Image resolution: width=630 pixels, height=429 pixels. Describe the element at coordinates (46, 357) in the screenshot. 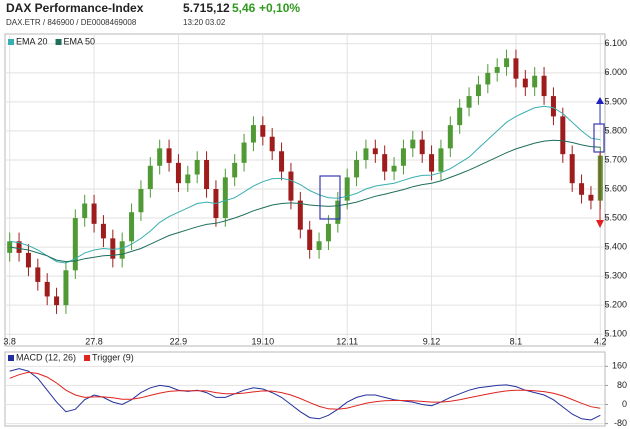

I see `legend-label: MACD (12, 26)` at that location.